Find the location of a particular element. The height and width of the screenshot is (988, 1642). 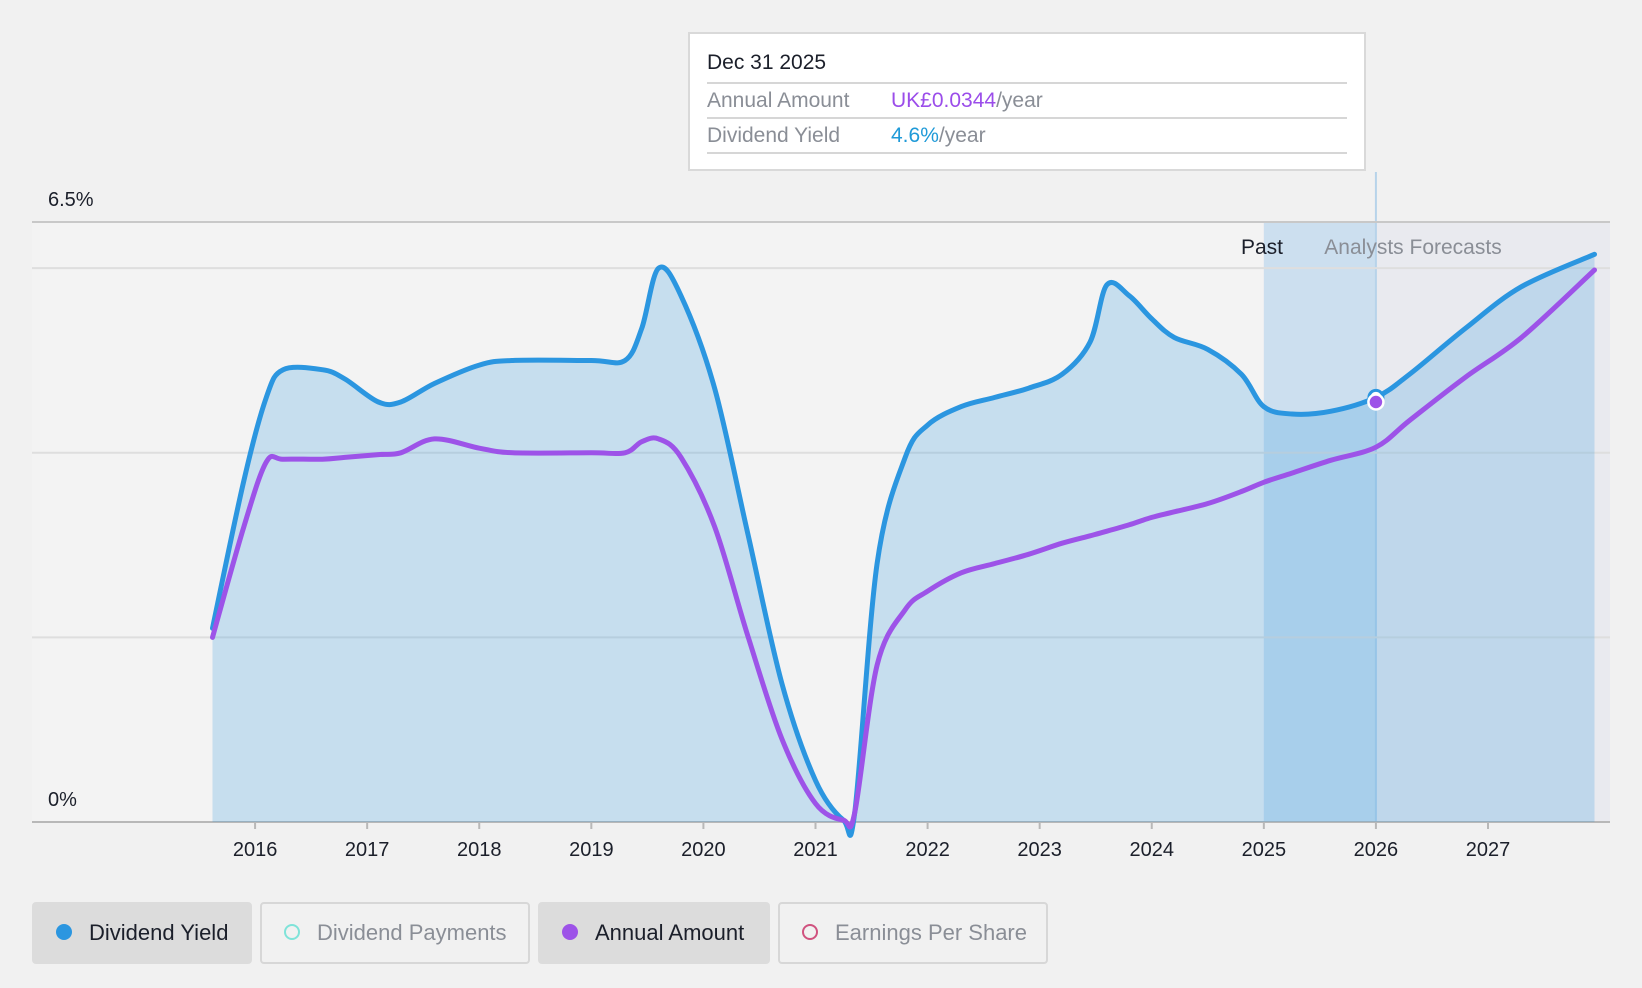

tooltip-annual-amount-row: Annual Amount UK£0.0344/year is located at coordinates (1027, 101).